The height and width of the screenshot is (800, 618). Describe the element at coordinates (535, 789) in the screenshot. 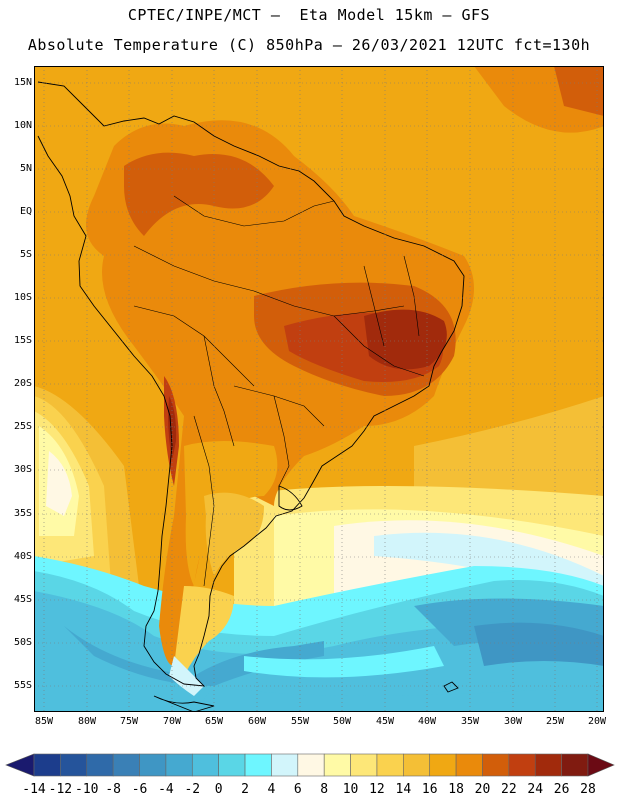

I see `colorbar-label: 24` at that location.